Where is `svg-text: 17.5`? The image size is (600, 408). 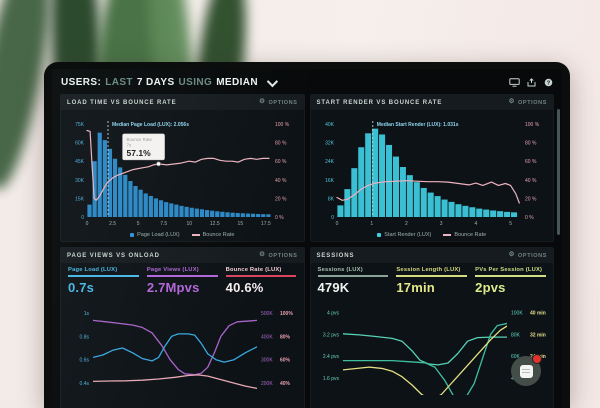 svg-text: 17.5 is located at coordinates (266, 224).